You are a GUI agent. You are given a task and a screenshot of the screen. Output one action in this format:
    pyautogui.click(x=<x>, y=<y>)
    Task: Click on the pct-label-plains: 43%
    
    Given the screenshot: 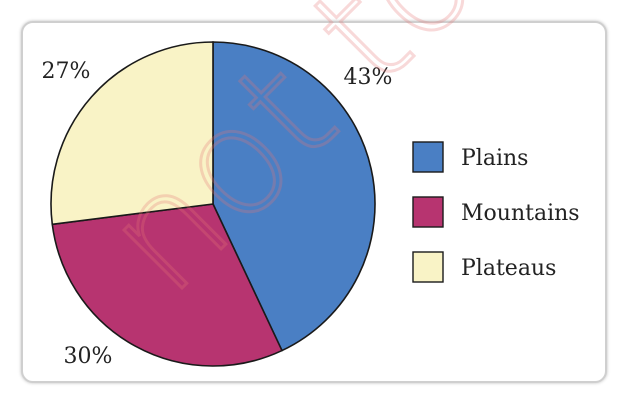 What is the action you would take?
    pyautogui.click(x=368, y=77)
    